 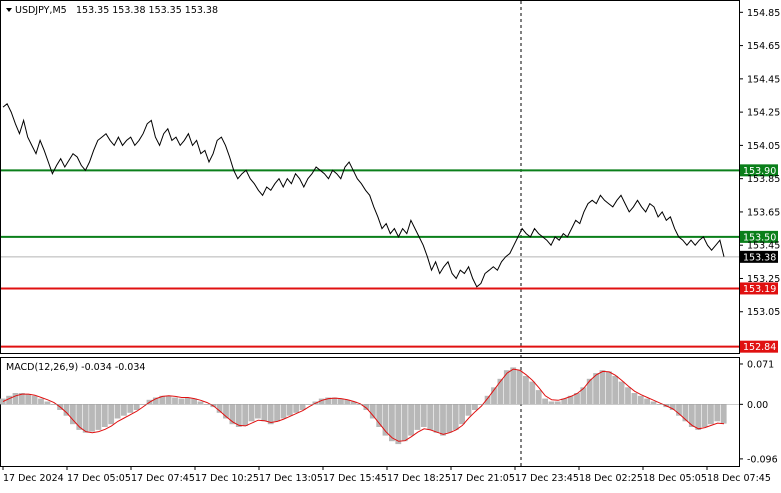 What do you see at coordinates (762, 459) in the screenshot?
I see `macd-tick-label: -0.096` at bounding box center [762, 459].